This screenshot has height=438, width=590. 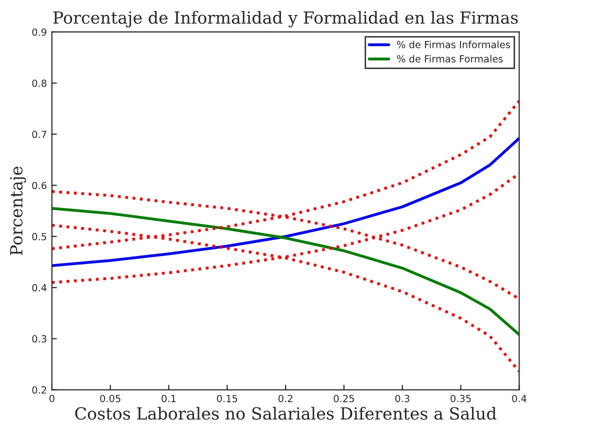 What do you see at coordinates (285, 413) in the screenshot?
I see `x-axis-title: Costos Laborales no Salariales Diferentes a Salud` at bounding box center [285, 413].